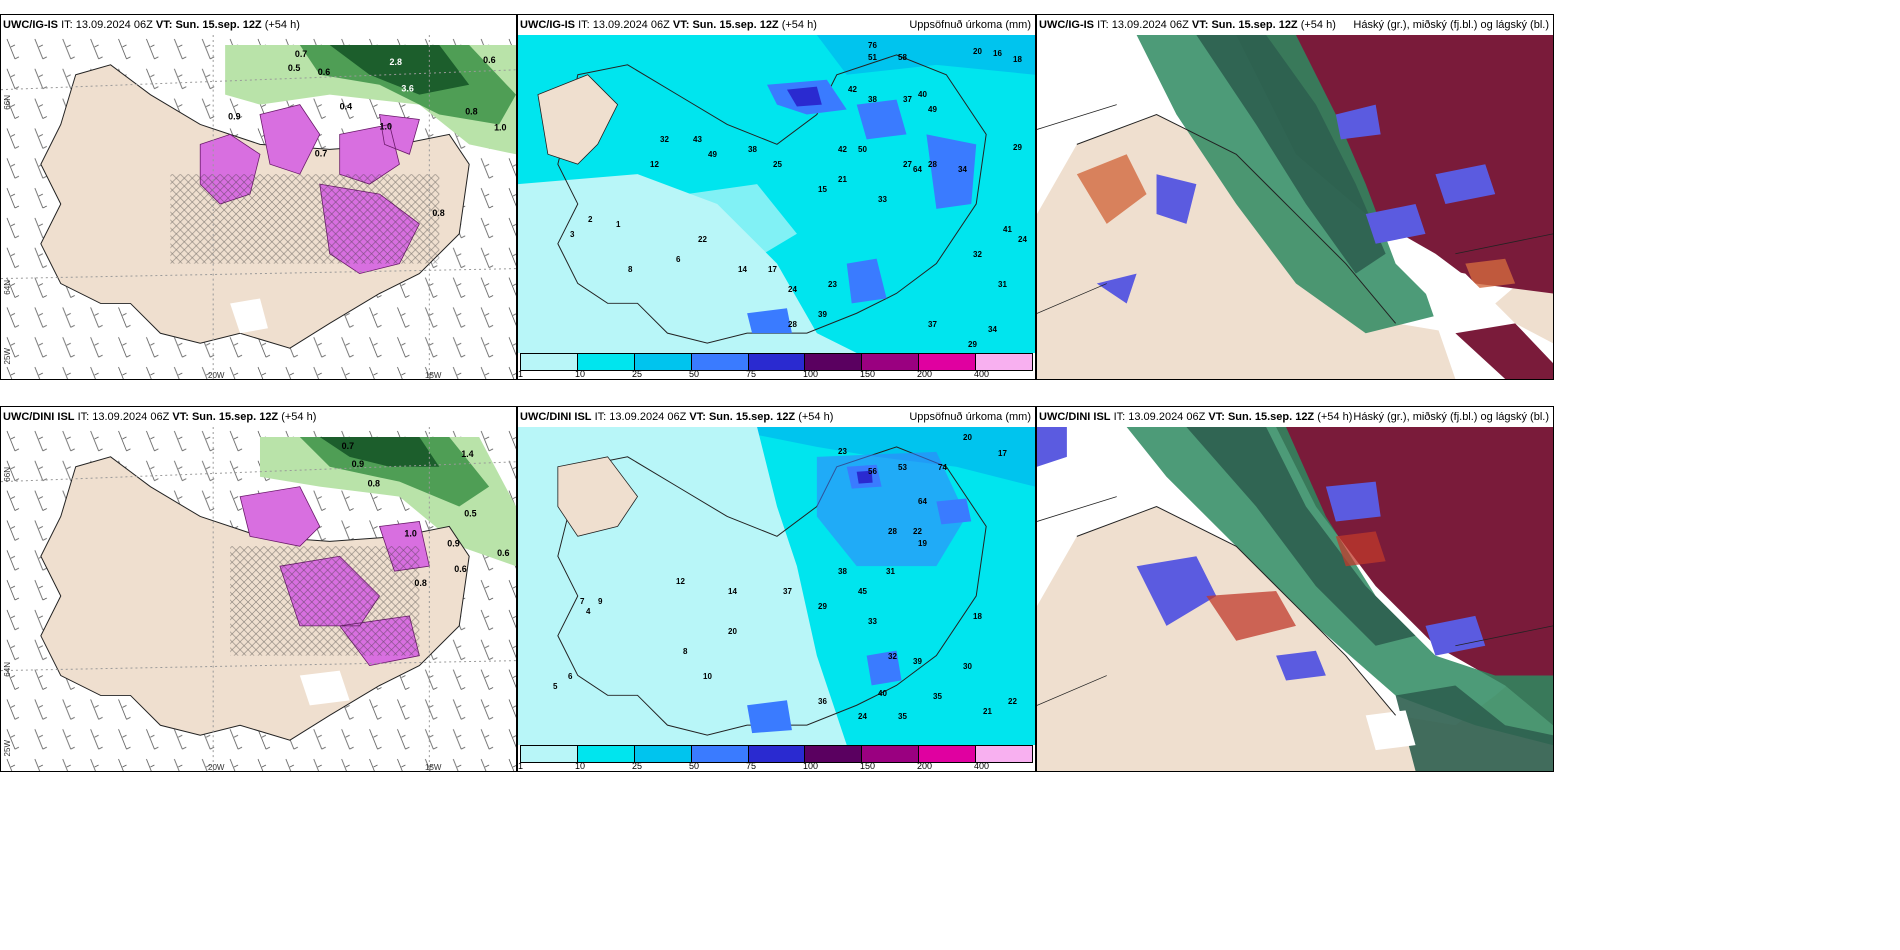 Image resolution: width=1900 pixels, height=950 pixels. Describe the element at coordinates (777, 164) in the screenshot. I see `precip-value: 25` at that location.